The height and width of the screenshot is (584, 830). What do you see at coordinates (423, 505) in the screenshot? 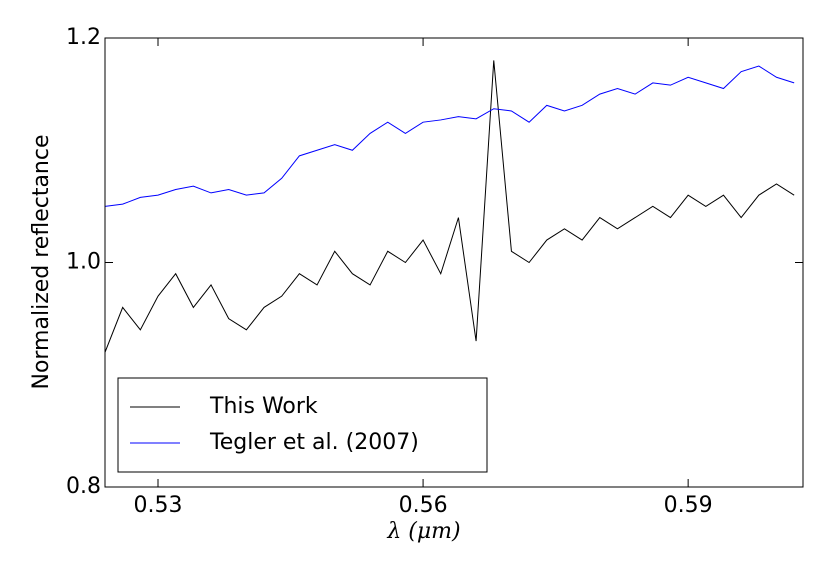
I see `x-tick-label: 0.56` at bounding box center [423, 505].